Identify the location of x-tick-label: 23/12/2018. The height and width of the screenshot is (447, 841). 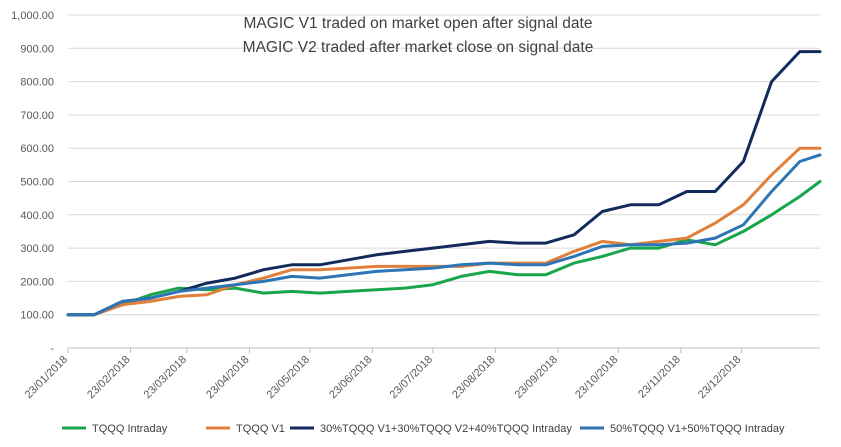
(719, 377).